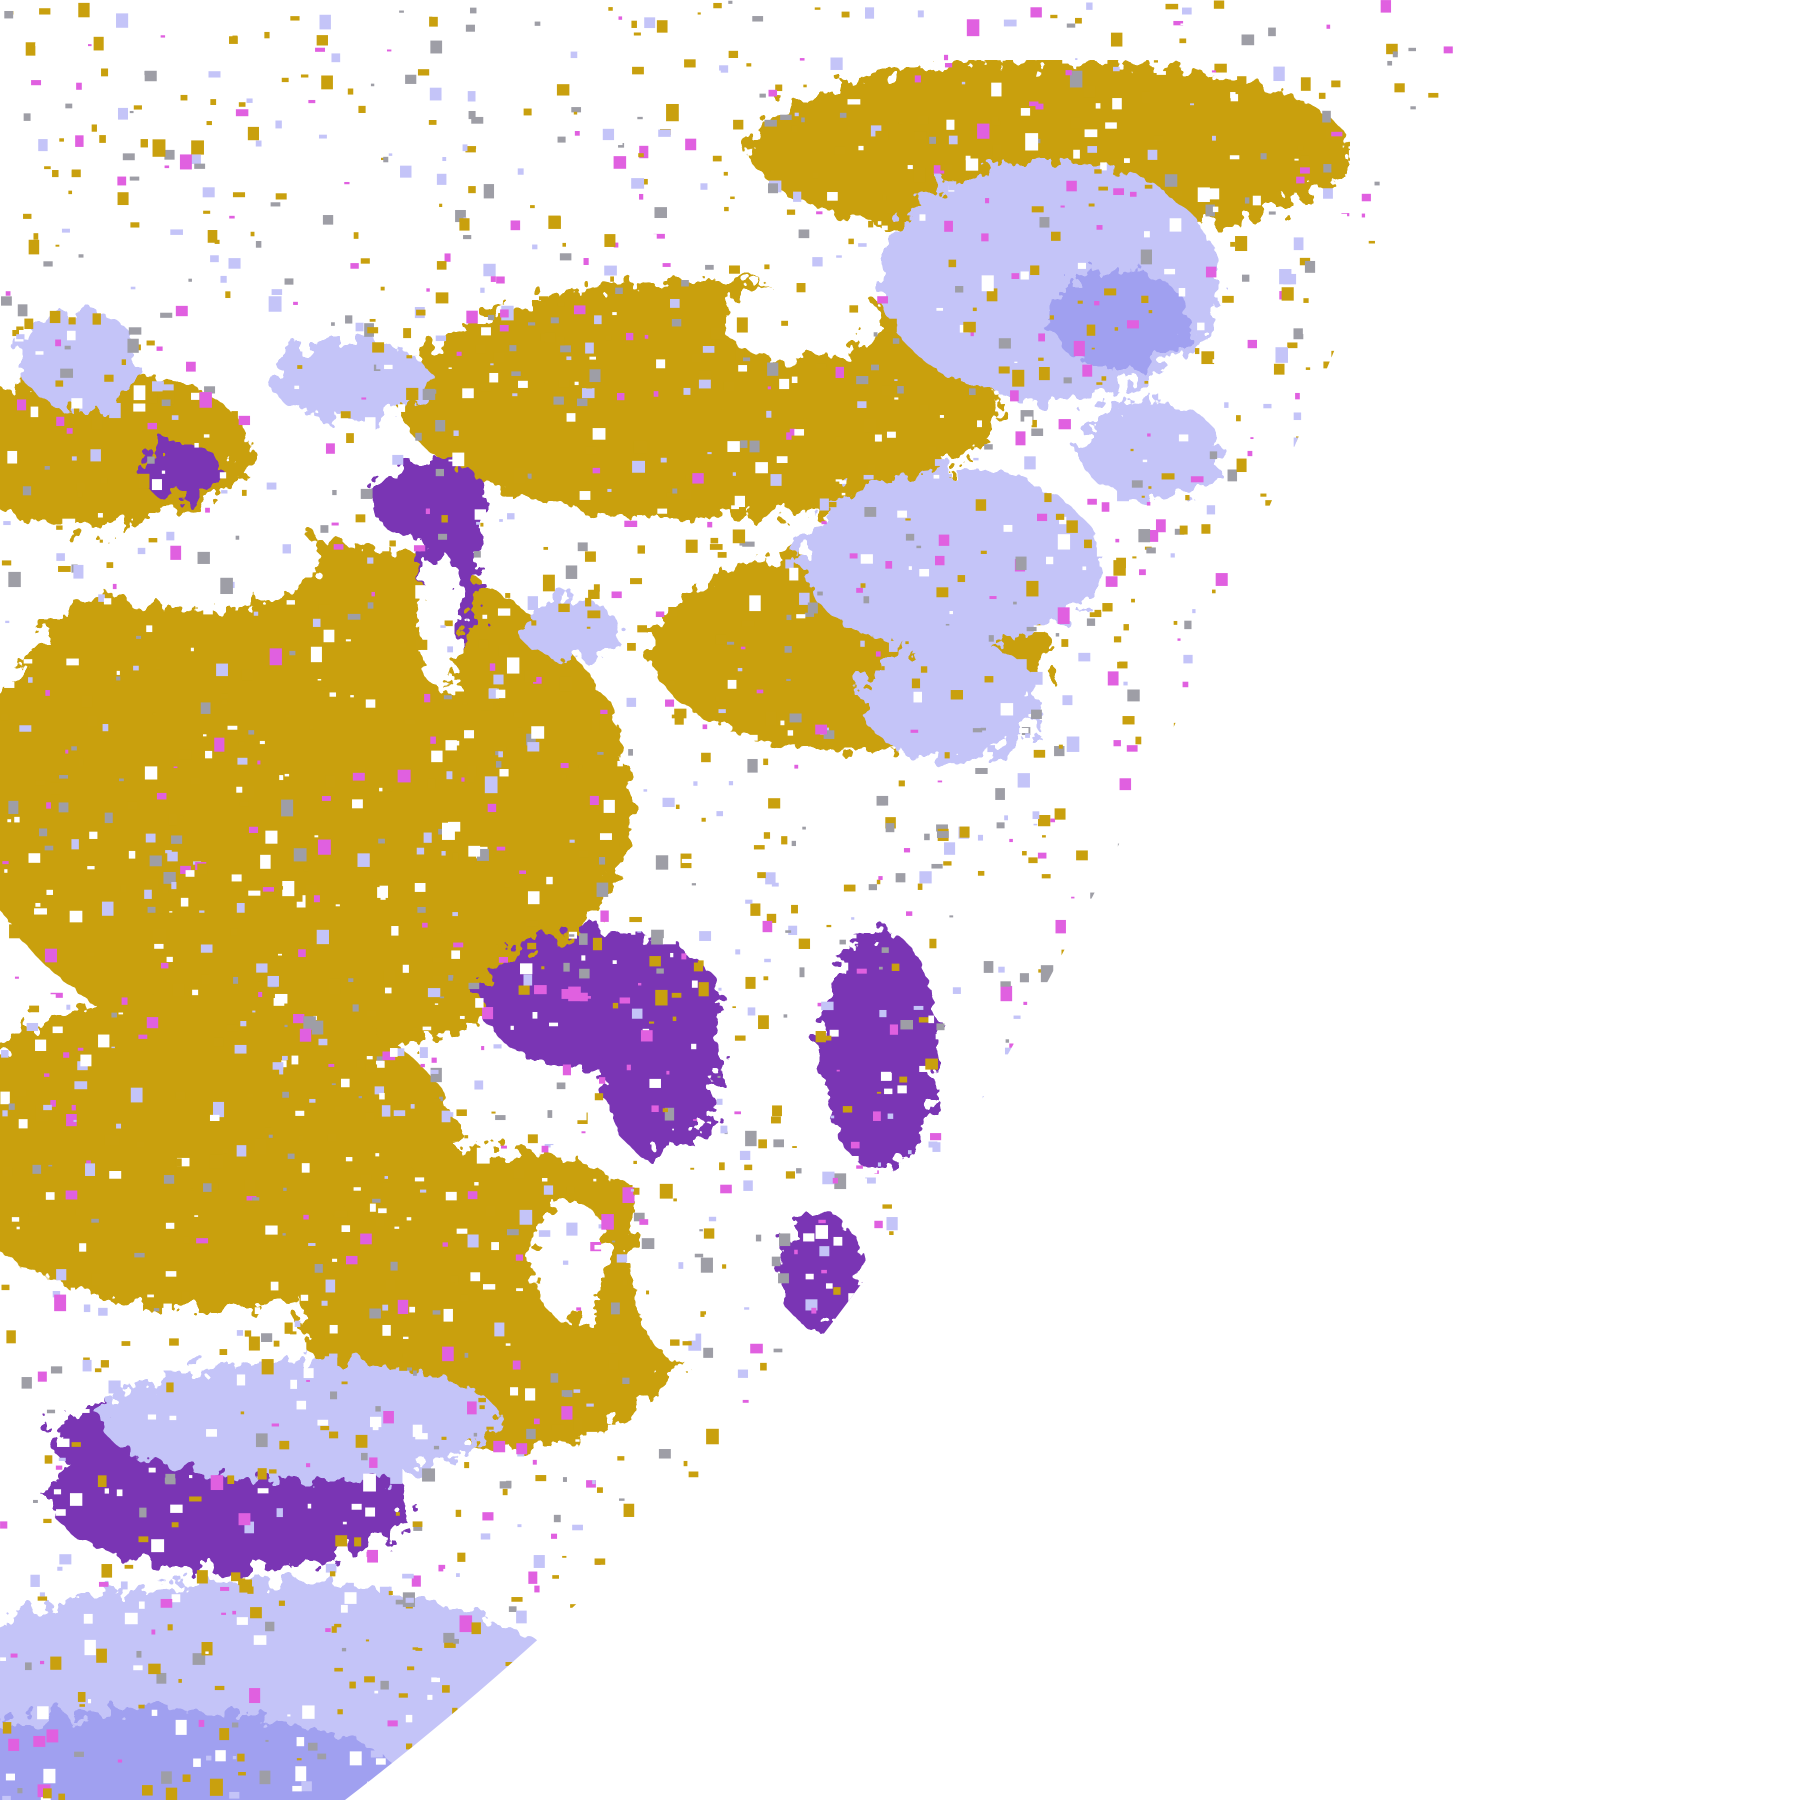  I want to click on high-cloud-region, so click(300, 1420).